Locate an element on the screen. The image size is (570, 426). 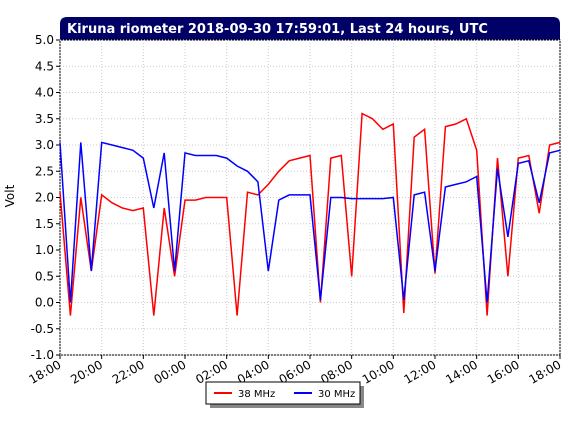
y-tick-label: 4.0 is located at coordinates (44, 93).